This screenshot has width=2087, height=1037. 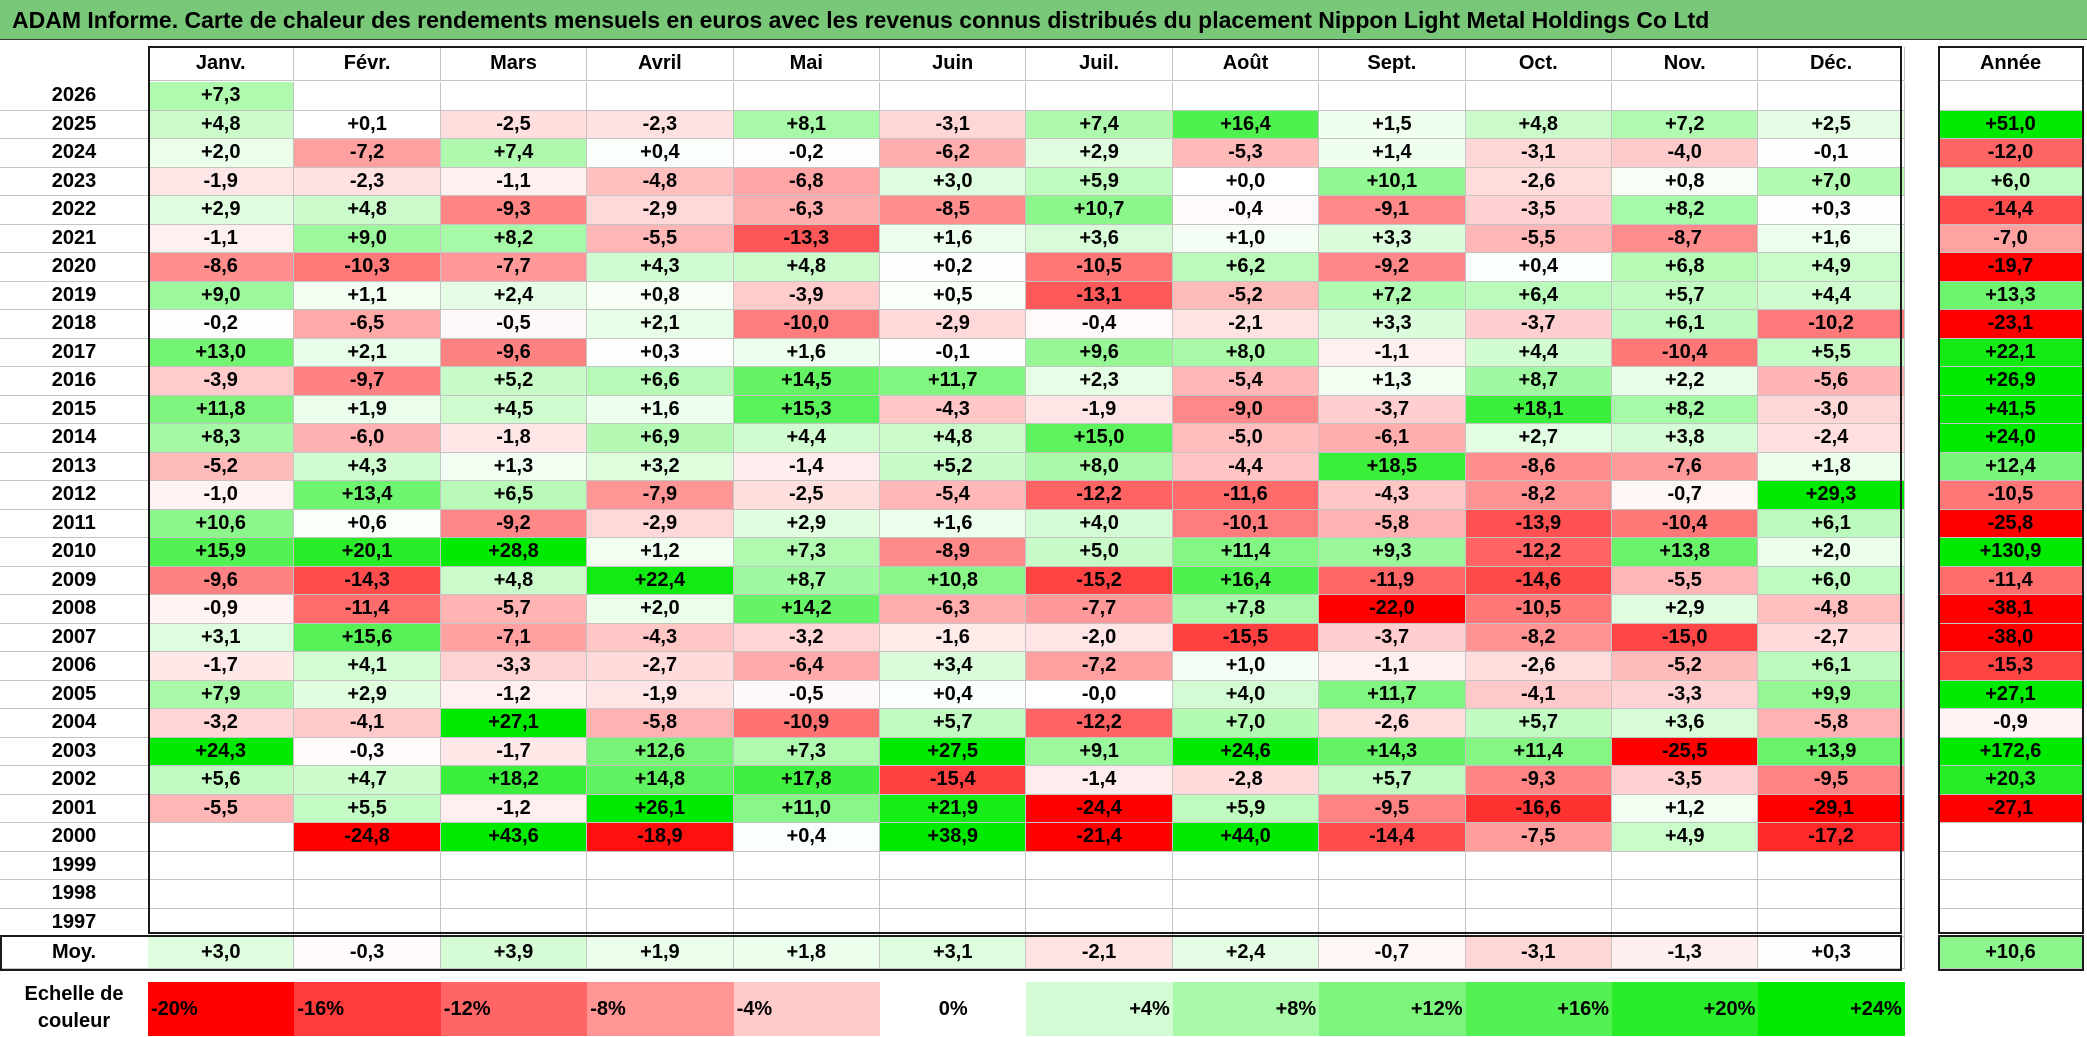 I want to click on heatmap-cell: +7,9, so click(x=221, y=694).